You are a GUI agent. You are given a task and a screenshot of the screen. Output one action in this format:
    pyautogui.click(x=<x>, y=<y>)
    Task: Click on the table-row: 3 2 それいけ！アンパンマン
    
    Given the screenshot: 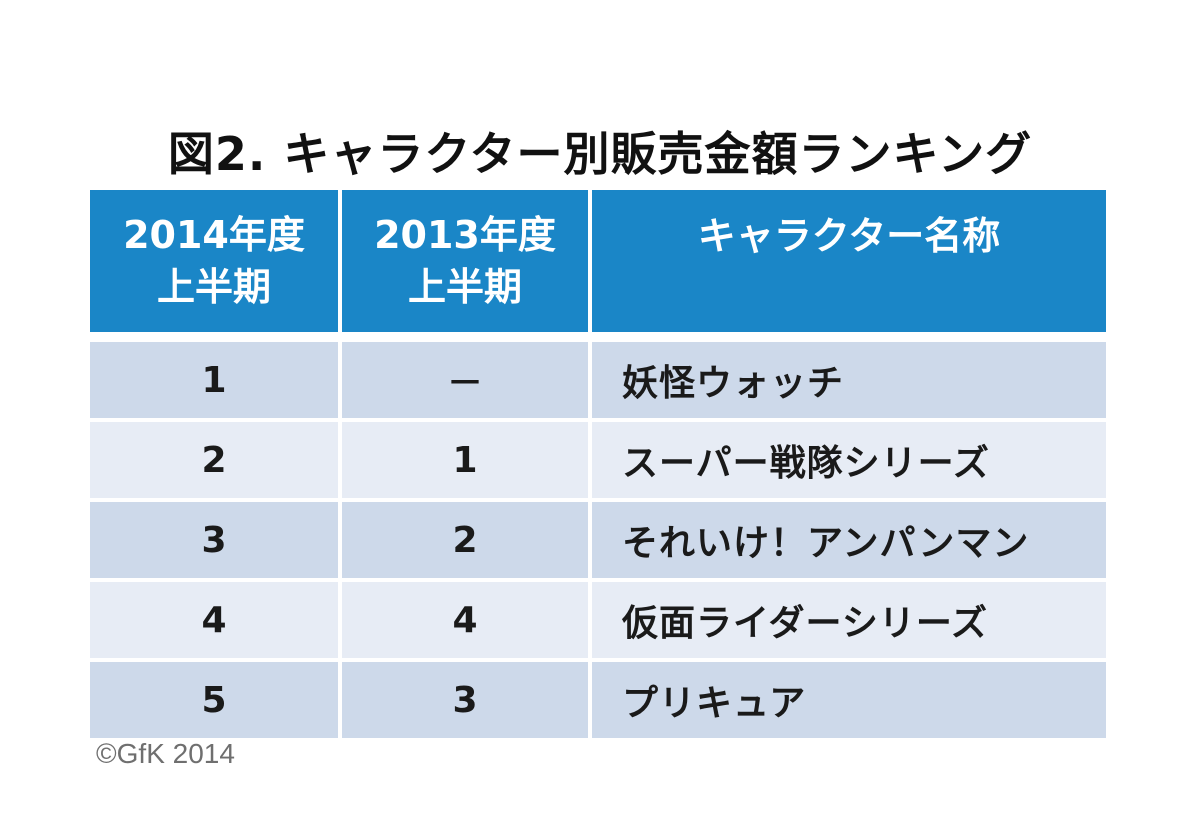 What is the action you would take?
    pyautogui.click(x=598, y=541)
    